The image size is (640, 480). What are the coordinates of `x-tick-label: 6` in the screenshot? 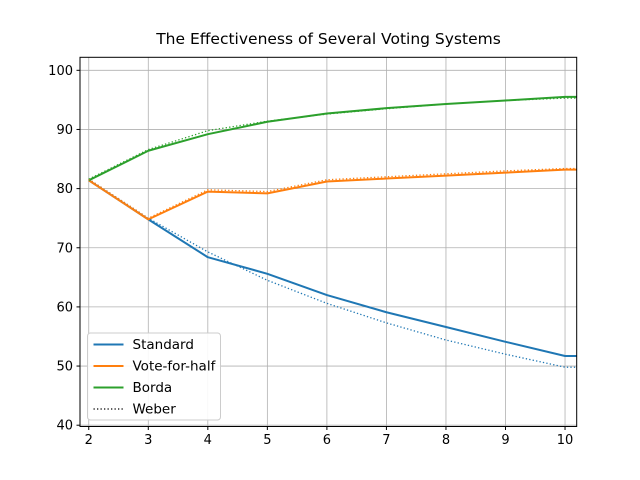 It's located at (327, 440).